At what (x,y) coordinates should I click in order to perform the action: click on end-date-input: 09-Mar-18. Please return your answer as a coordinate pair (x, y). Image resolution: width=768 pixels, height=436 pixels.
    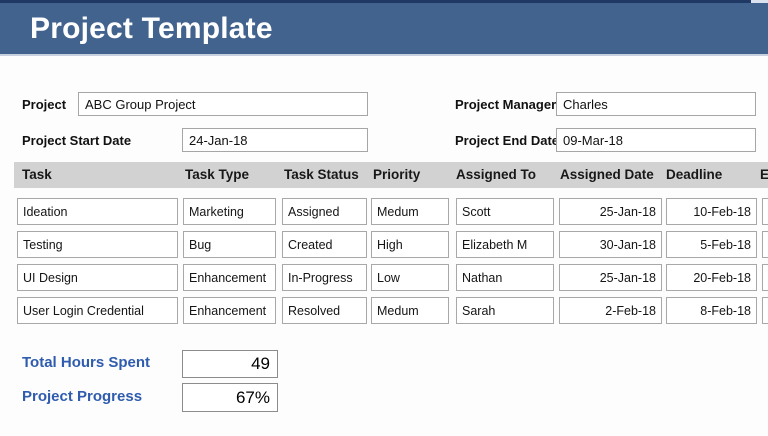
    Looking at the image, I should click on (656, 140).